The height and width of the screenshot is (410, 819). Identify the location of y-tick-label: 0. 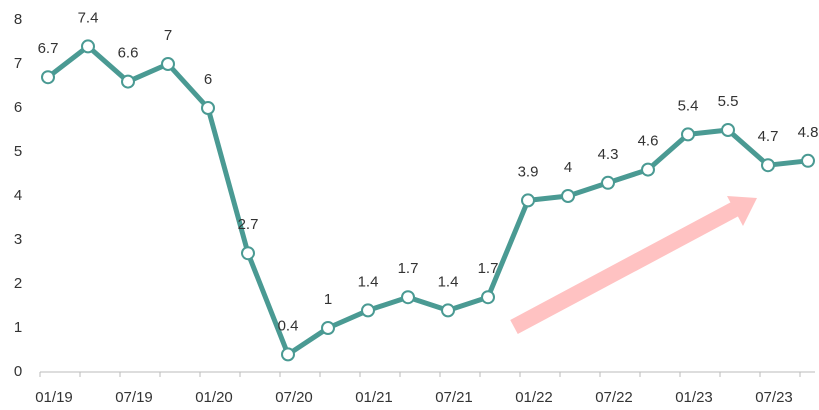
(18, 371).